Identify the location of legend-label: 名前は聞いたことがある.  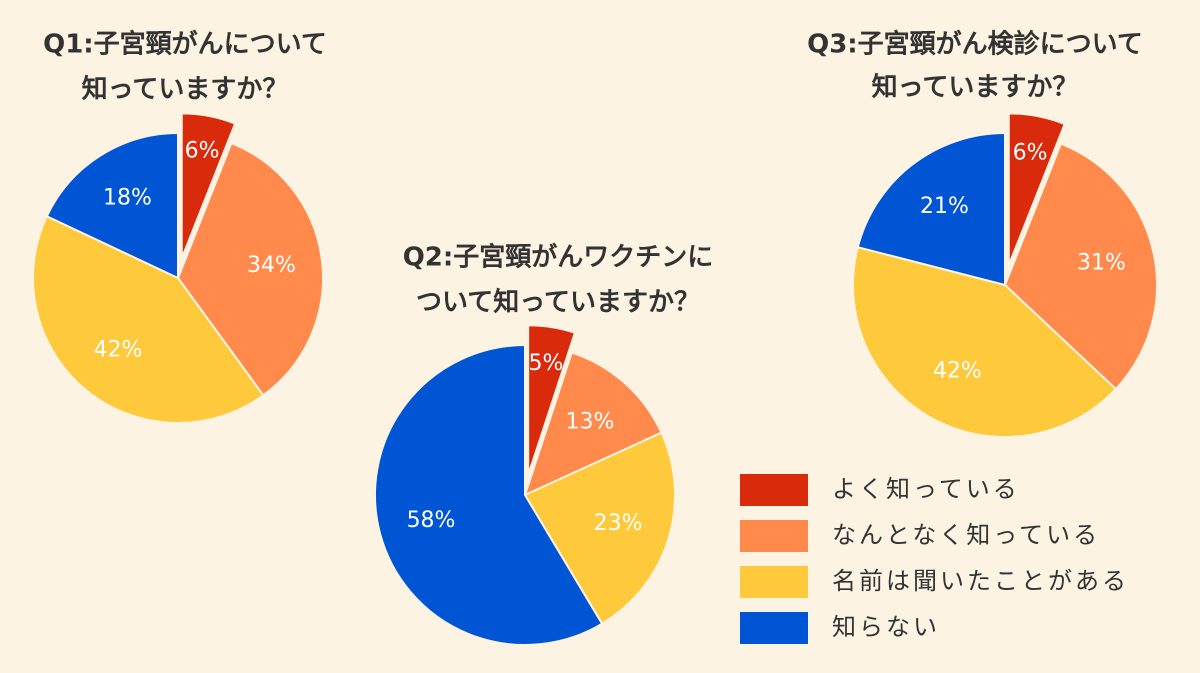
(980, 581).